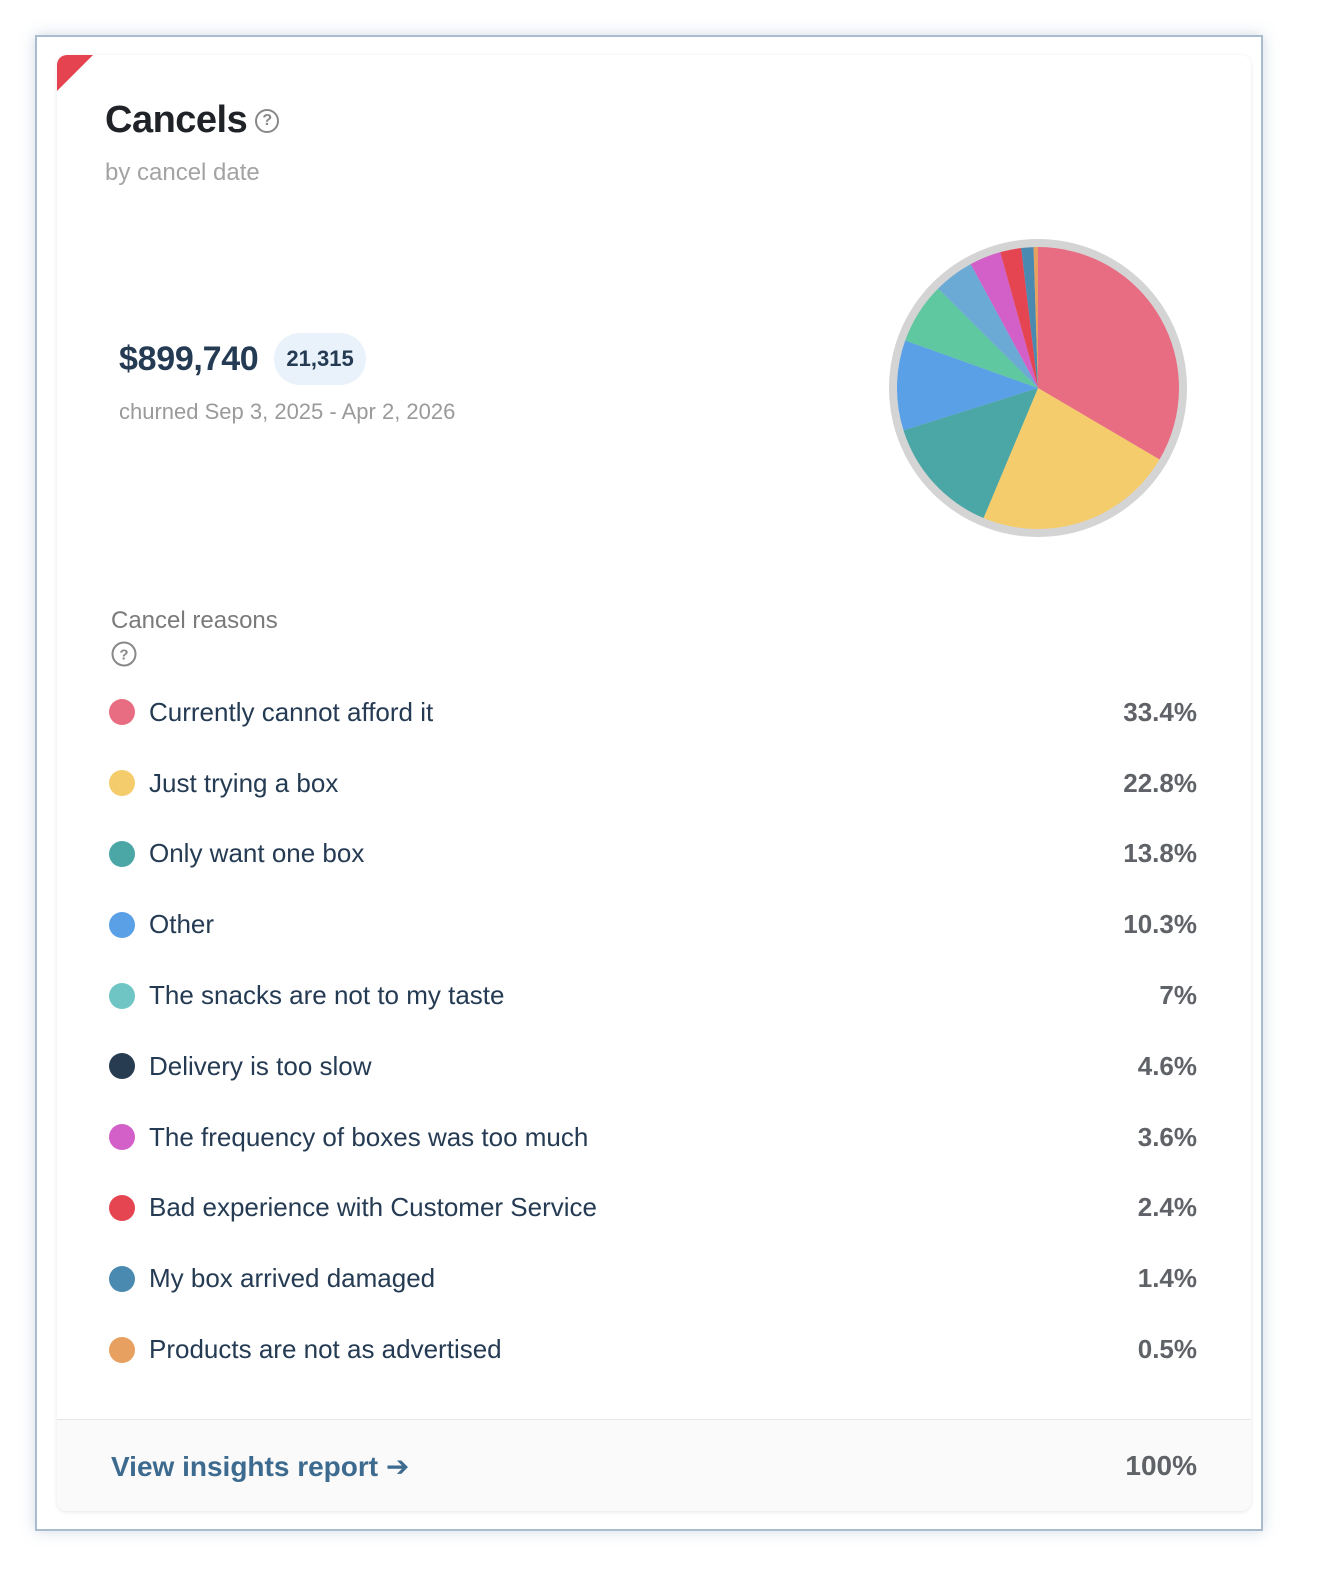 This screenshot has height=1594, width=1322. Describe the element at coordinates (1160, 924) in the screenshot. I see `legend-value: 10.3%` at that location.